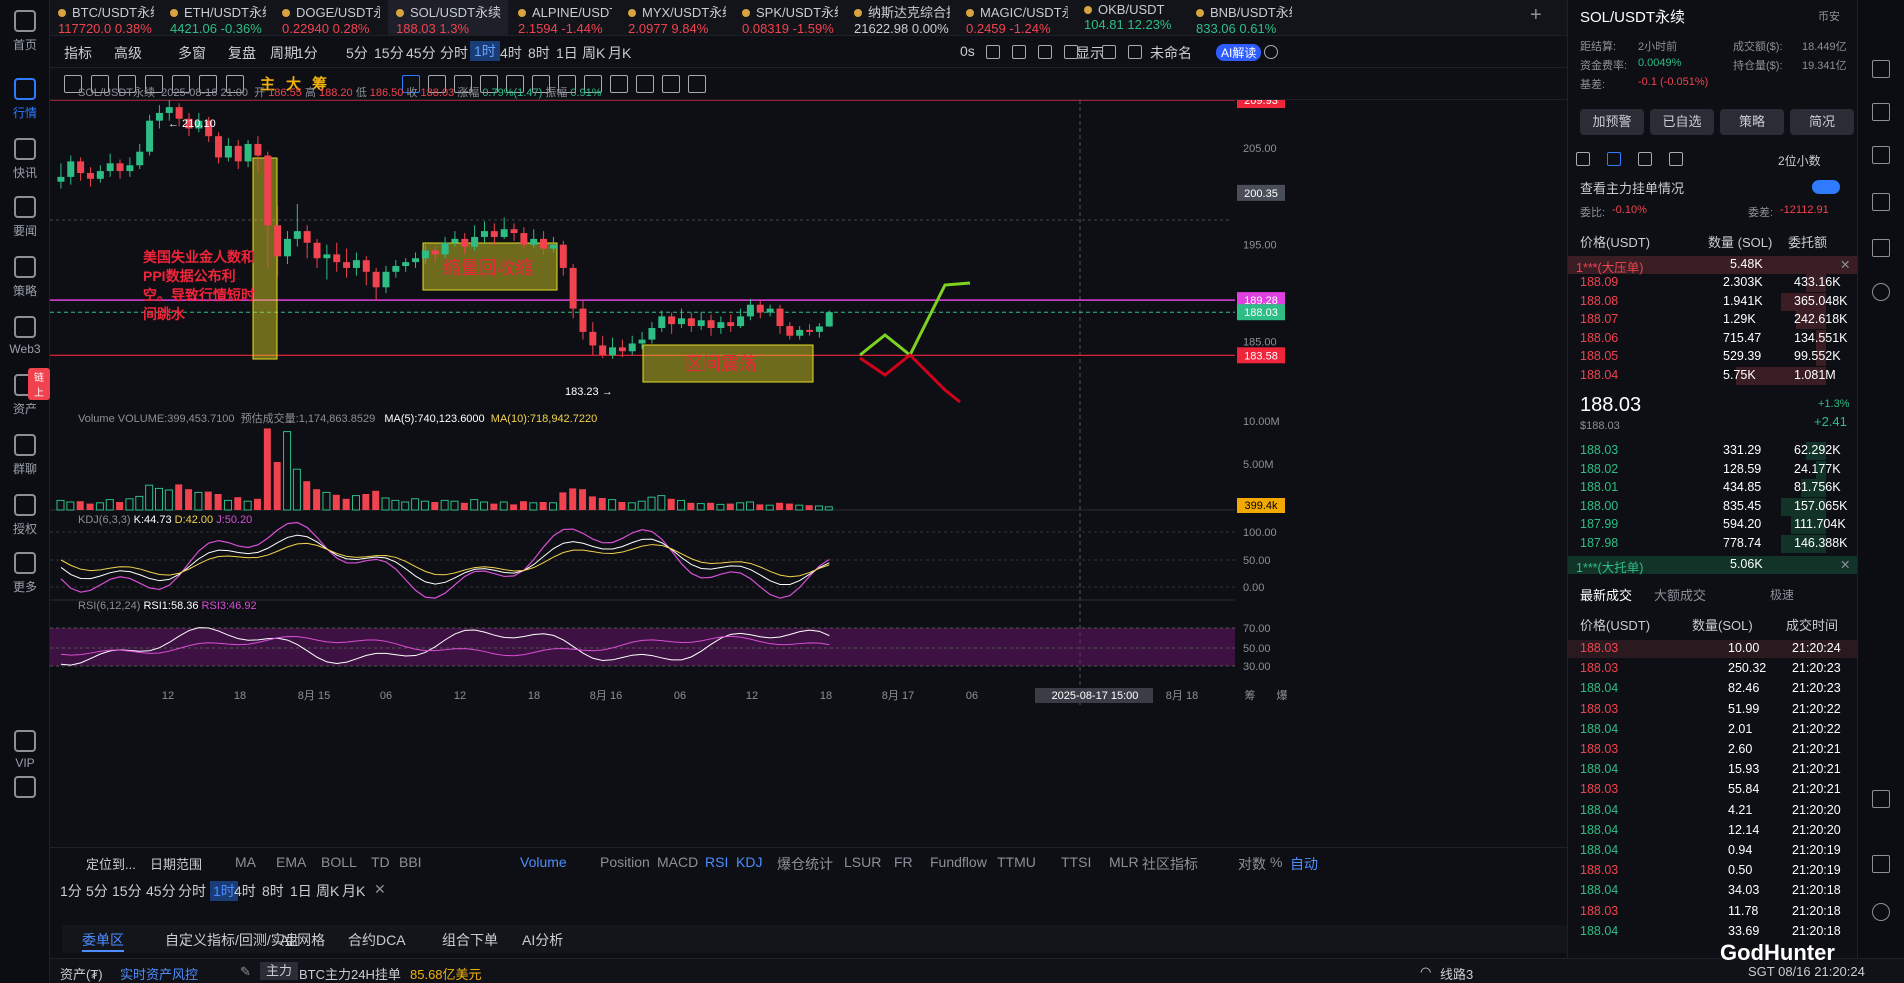 The height and width of the screenshot is (983, 1904). I want to click on nav-vip: VIP, so click(25, 750).